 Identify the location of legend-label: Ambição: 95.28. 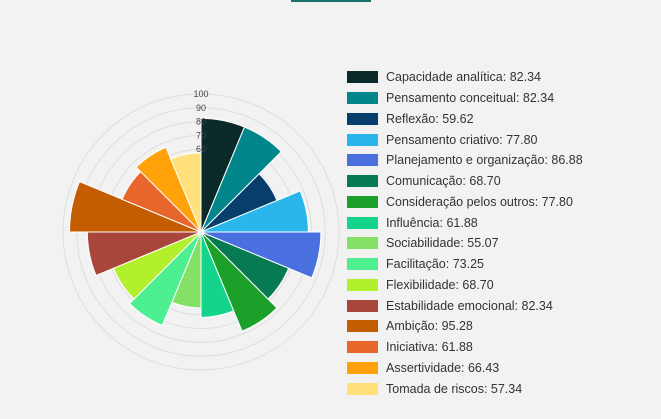
(429, 326).